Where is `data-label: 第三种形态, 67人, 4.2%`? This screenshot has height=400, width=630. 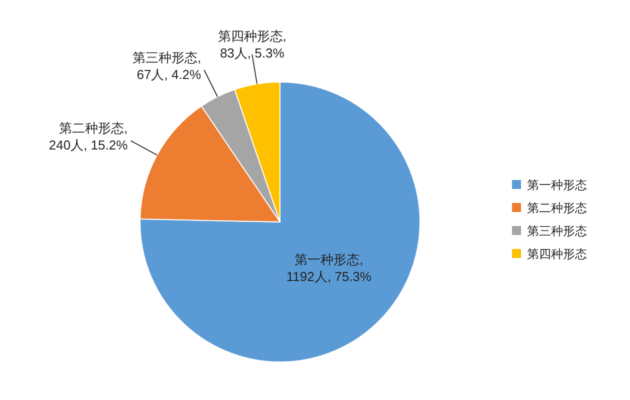
data-label: 第三种形态, 67人, 4.2% is located at coordinates (167, 66).